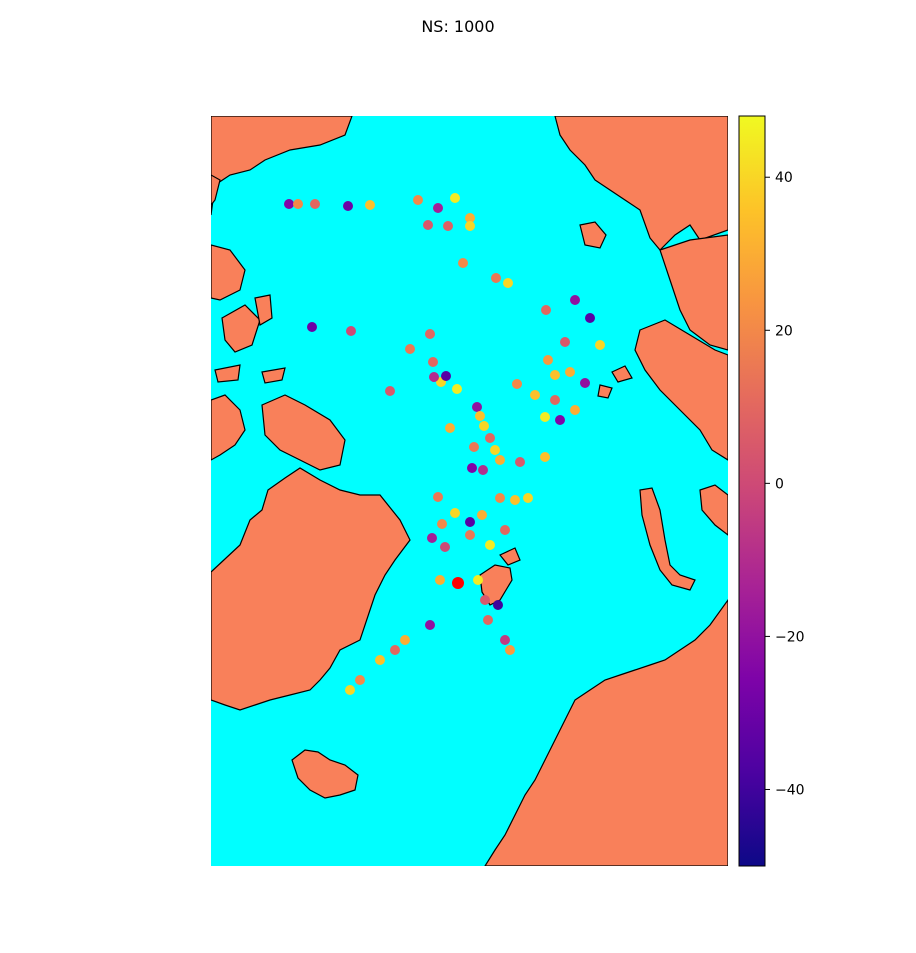 Image resolution: width=916 pixels, height=953 pixels. I want to click on landmass-island-d, so click(227, 373).